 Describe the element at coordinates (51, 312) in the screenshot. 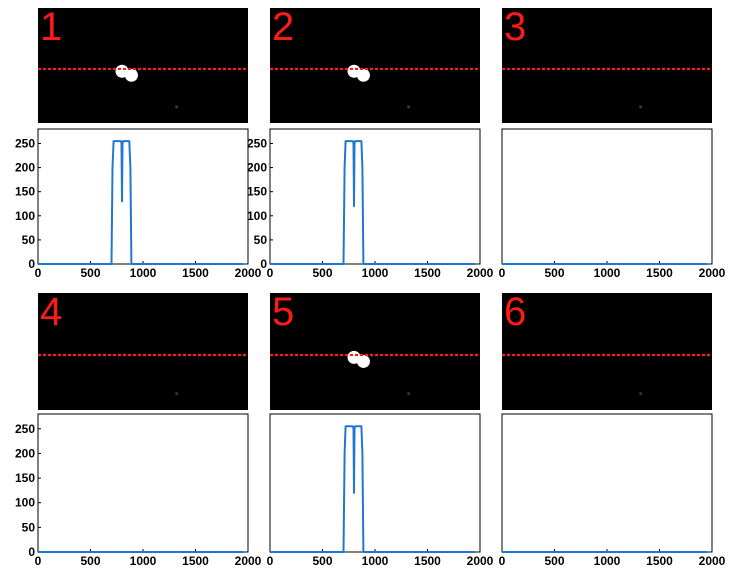

I see `panel-number-label: 4` at that location.